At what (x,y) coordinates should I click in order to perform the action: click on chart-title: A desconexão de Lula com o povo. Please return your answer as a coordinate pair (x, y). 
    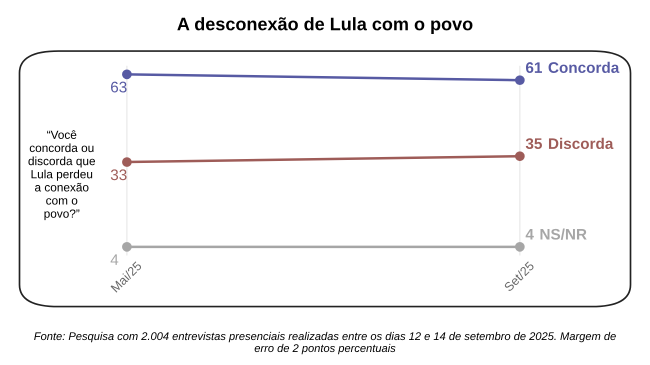
    Looking at the image, I should click on (324, 25).